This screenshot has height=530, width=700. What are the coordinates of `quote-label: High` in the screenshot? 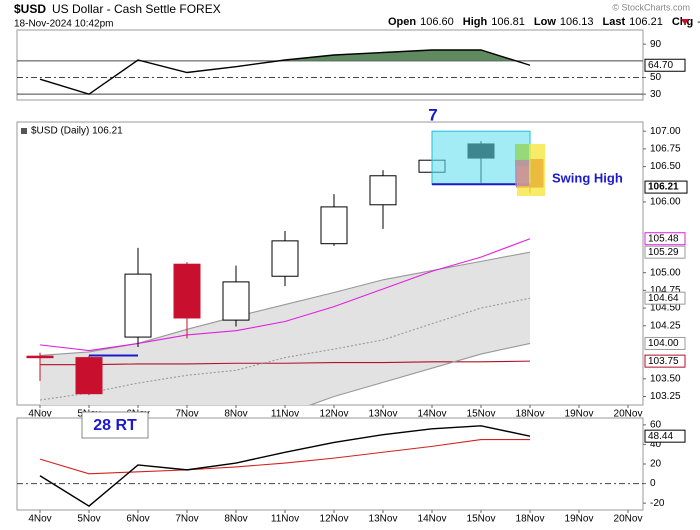 It's located at (475, 22).